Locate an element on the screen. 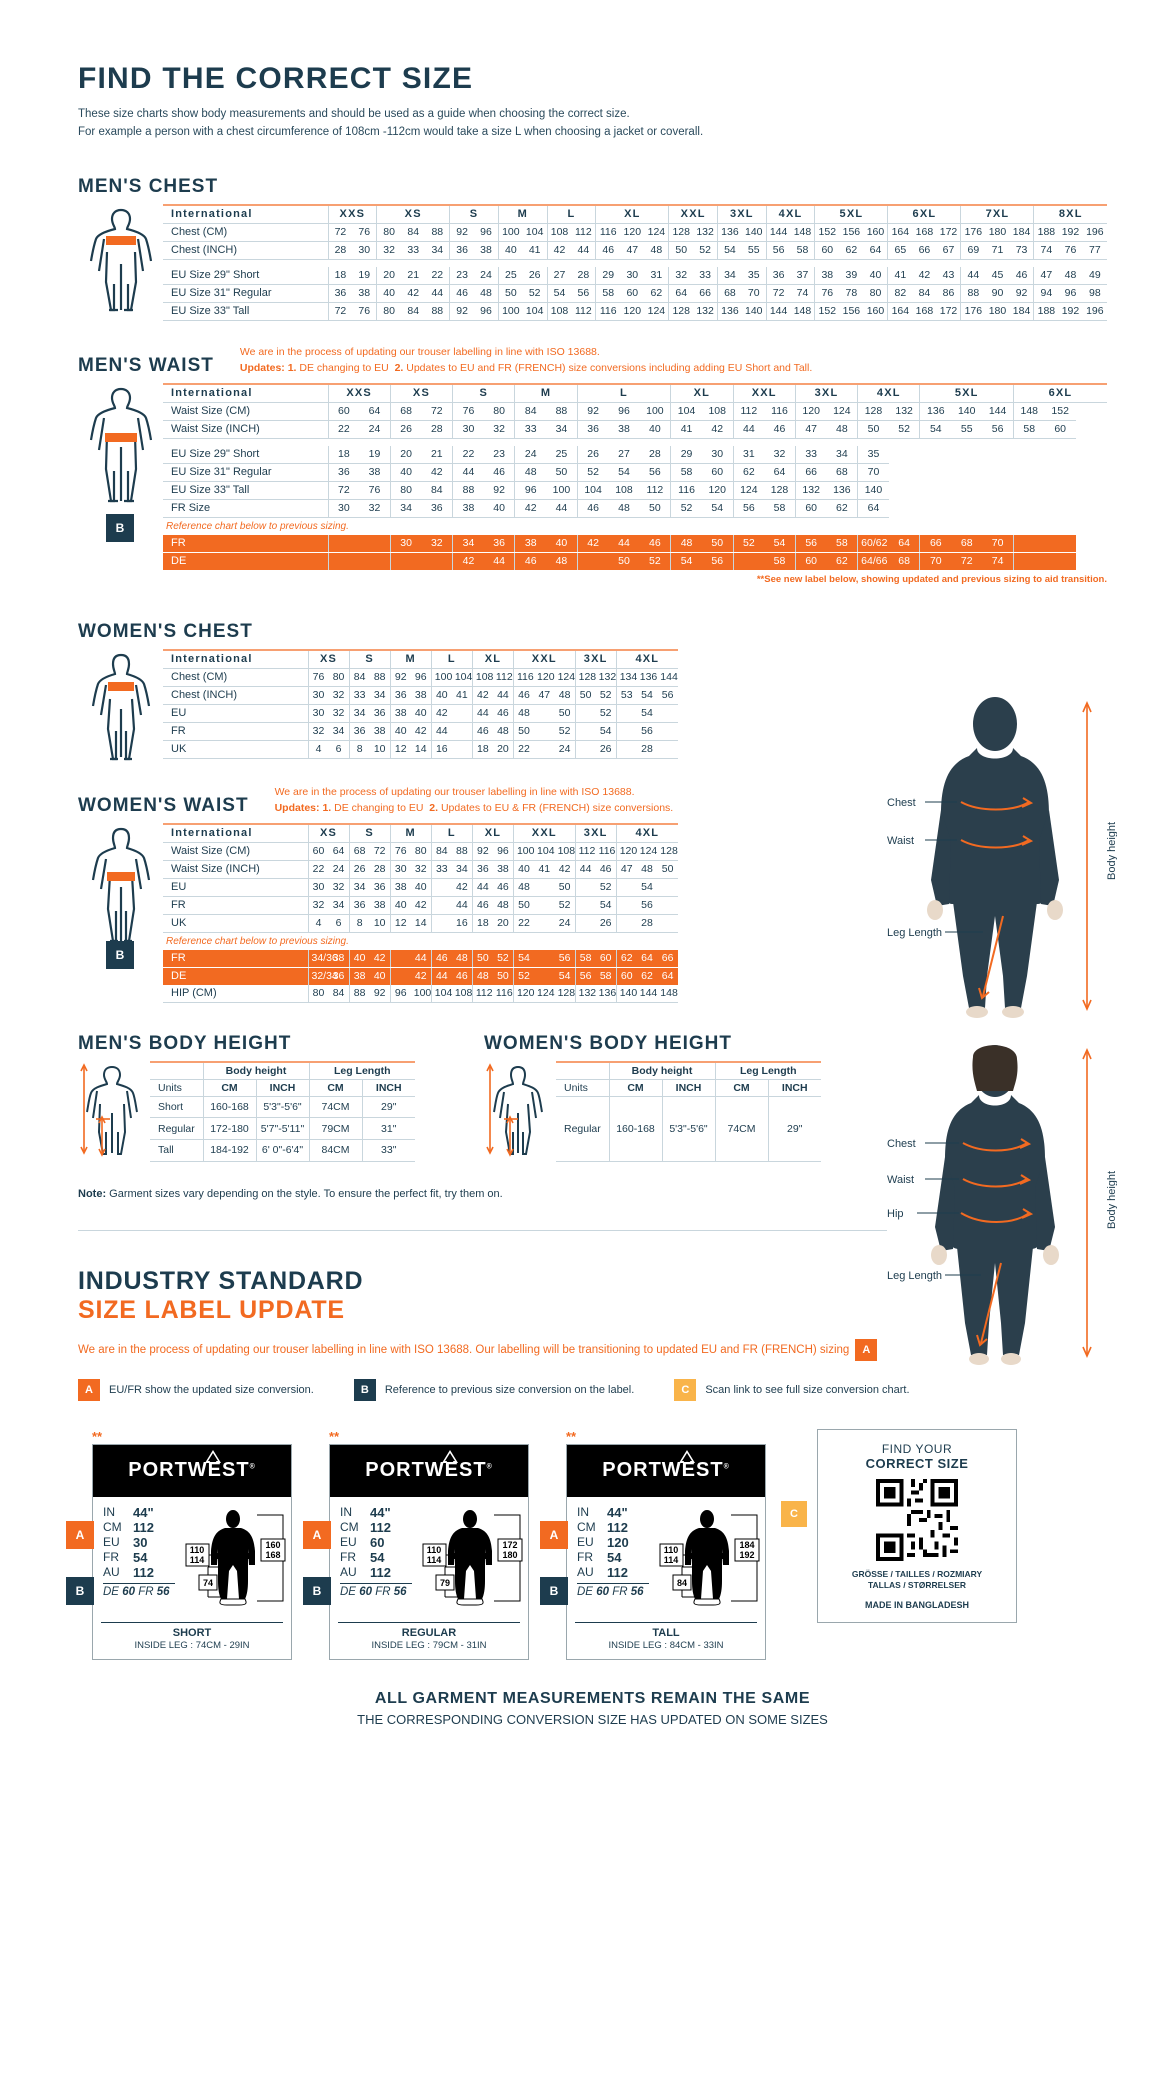  cell: 168 is located at coordinates (924, 232).